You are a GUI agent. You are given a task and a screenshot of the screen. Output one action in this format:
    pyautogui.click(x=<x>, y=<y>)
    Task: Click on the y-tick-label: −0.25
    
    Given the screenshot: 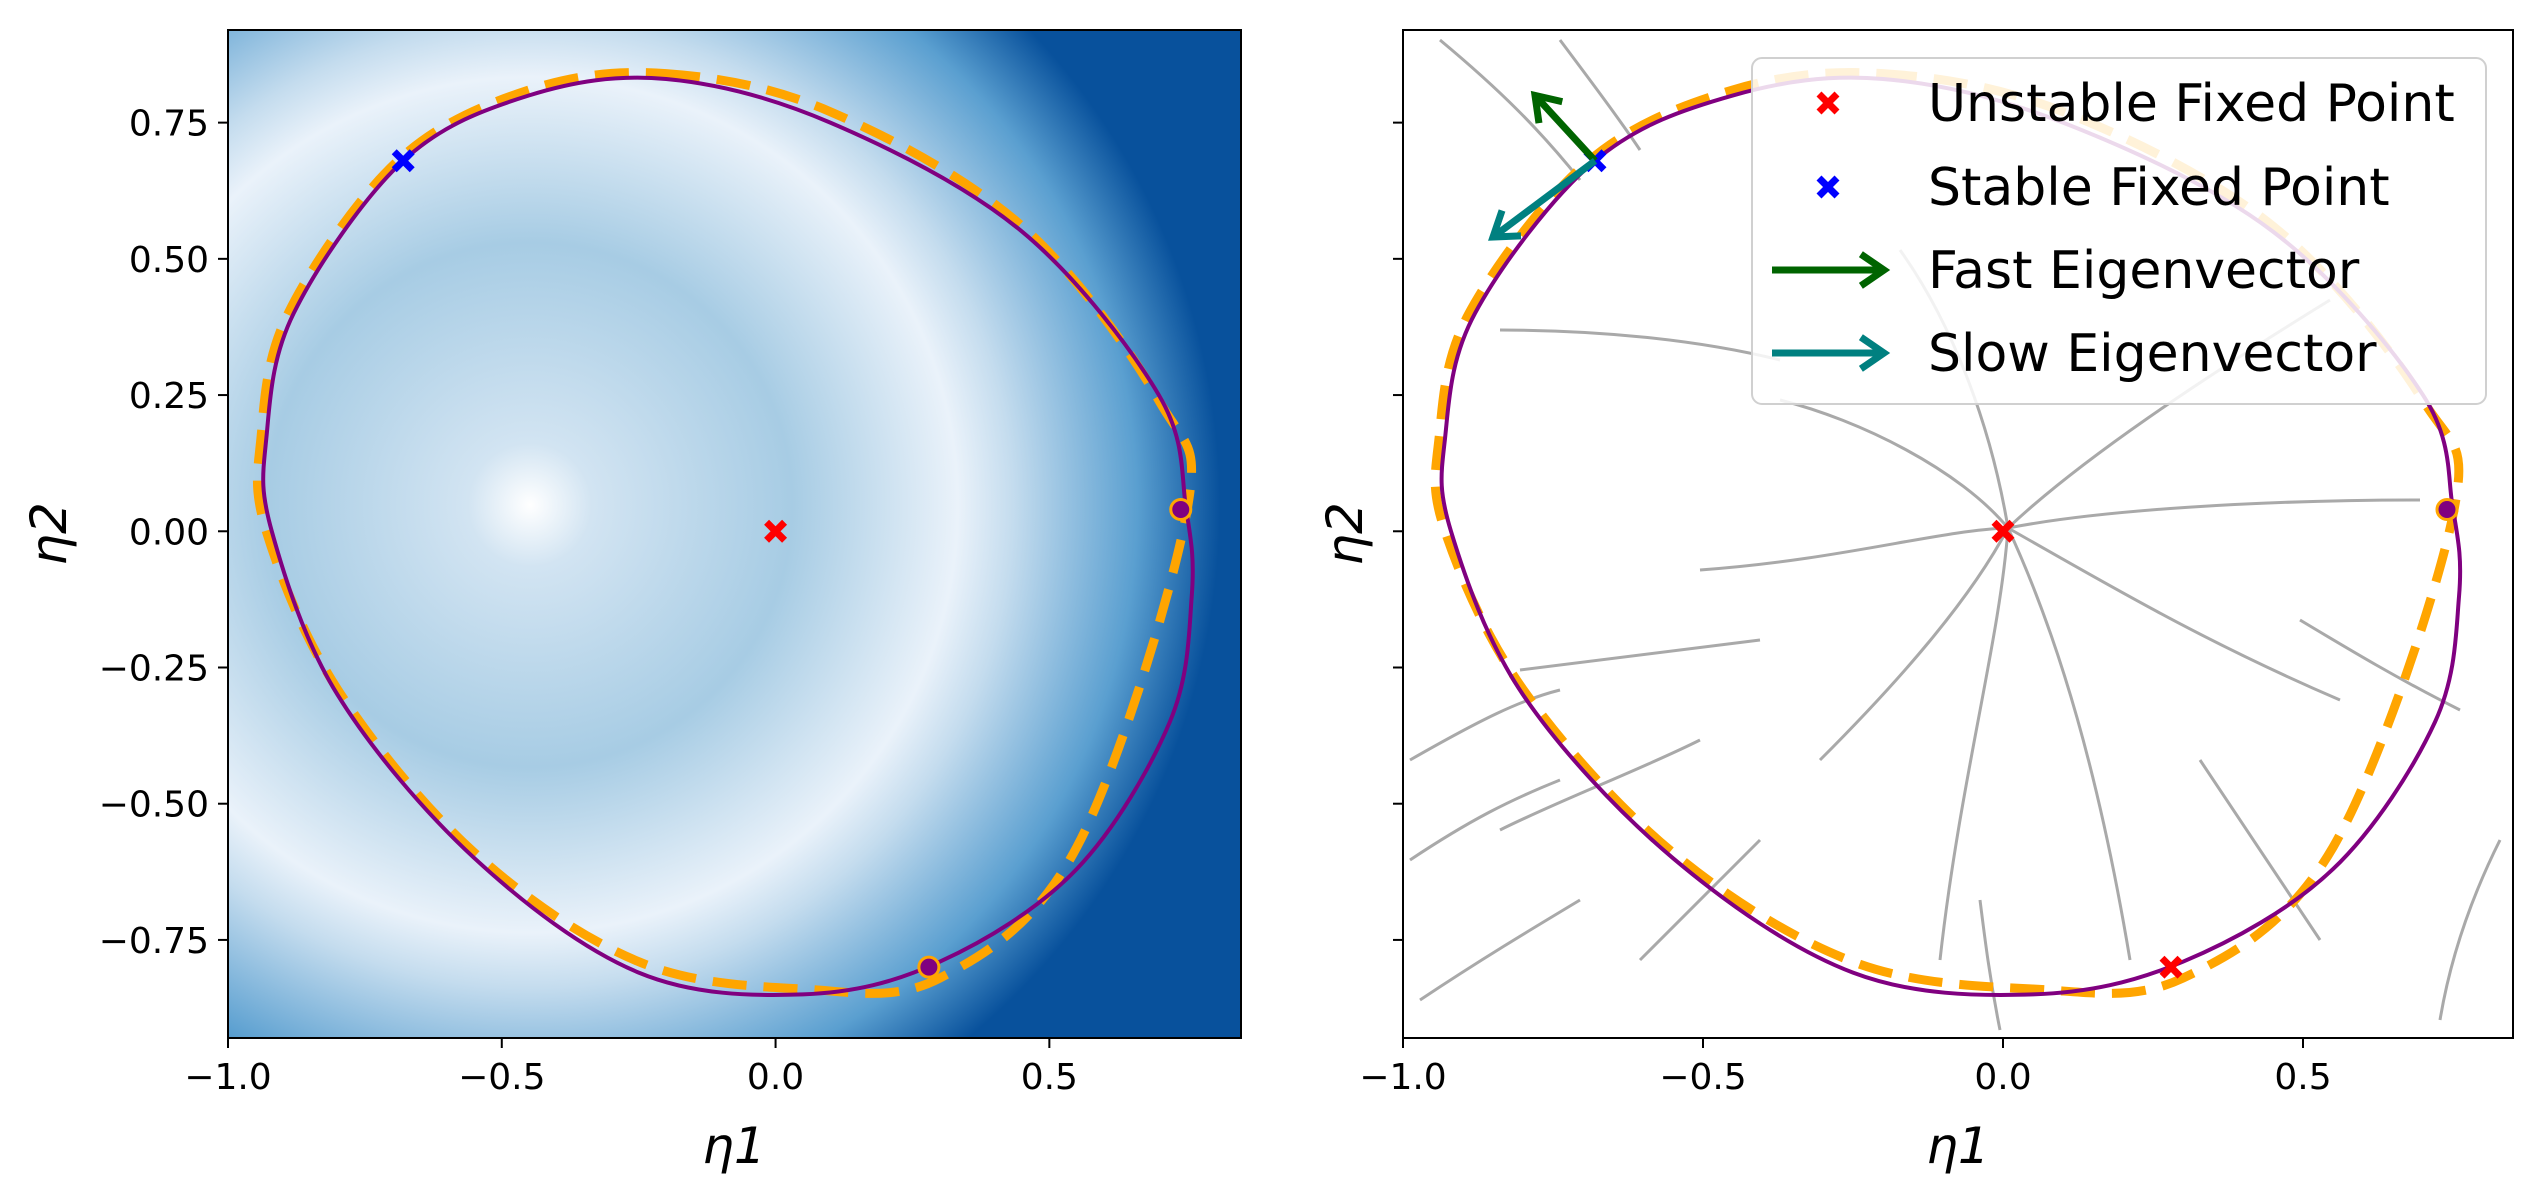 What is the action you would take?
    pyautogui.click(x=154, y=668)
    